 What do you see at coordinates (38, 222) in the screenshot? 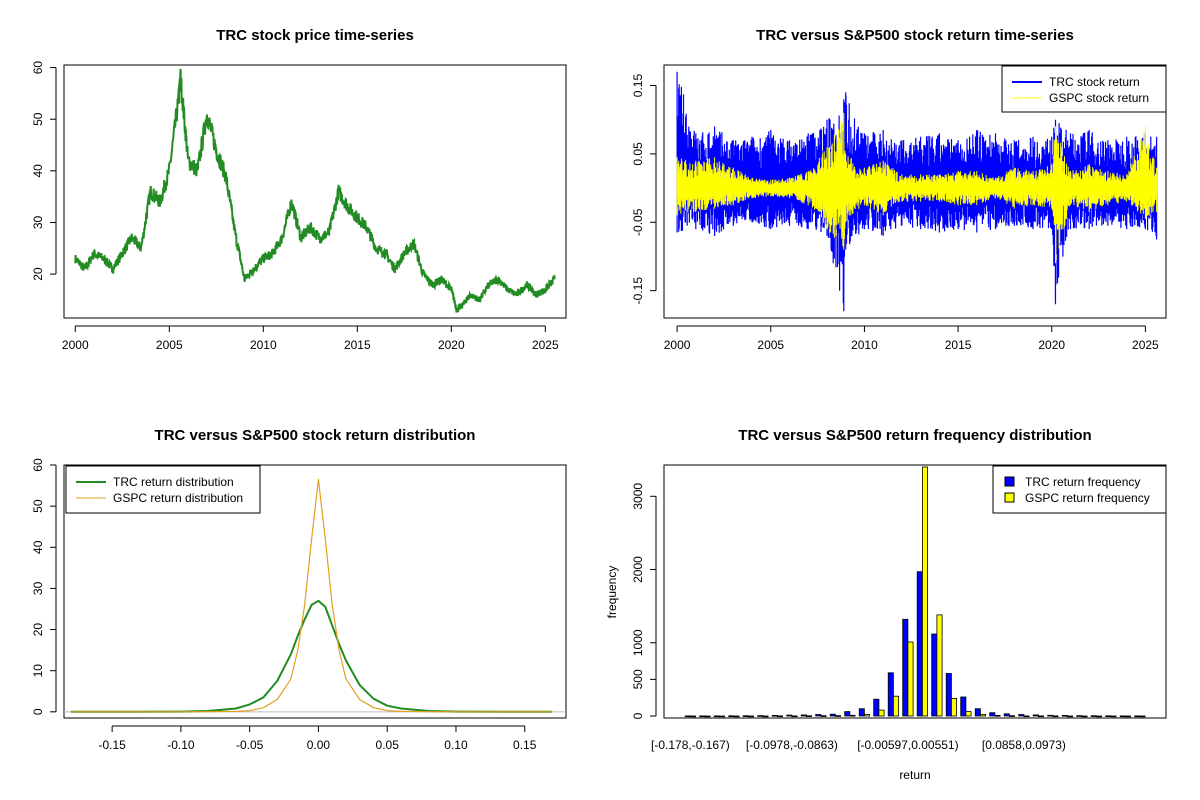
I see `price-y-tick-label: 30` at bounding box center [38, 222].